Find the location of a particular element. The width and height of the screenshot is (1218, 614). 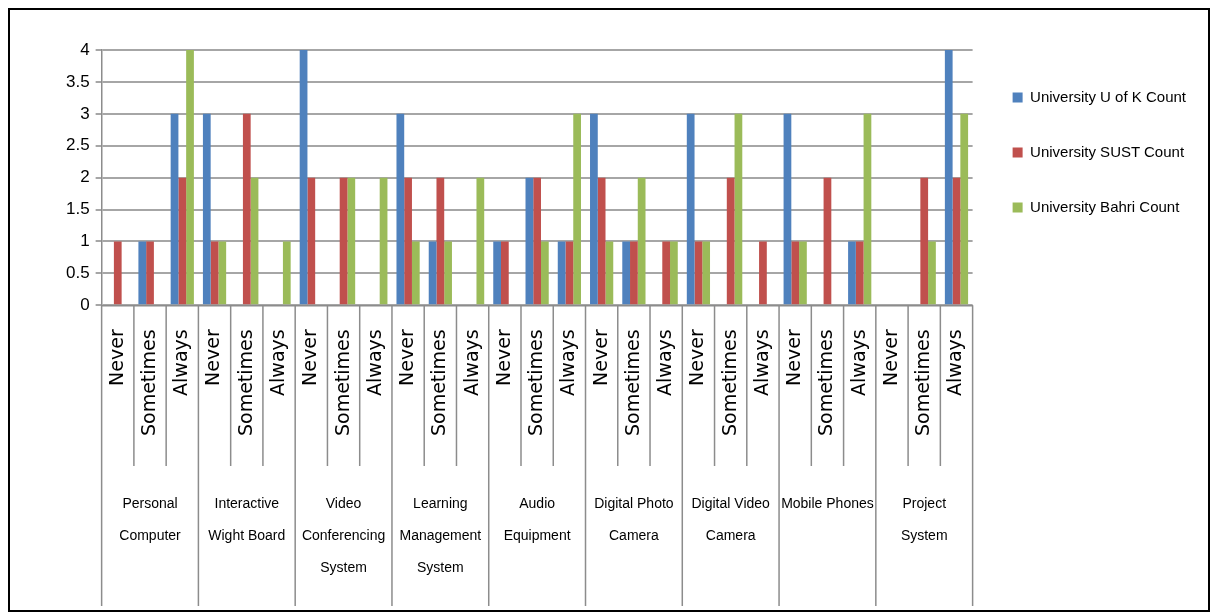

legend-label: University Bahri Count is located at coordinates (1105, 206).